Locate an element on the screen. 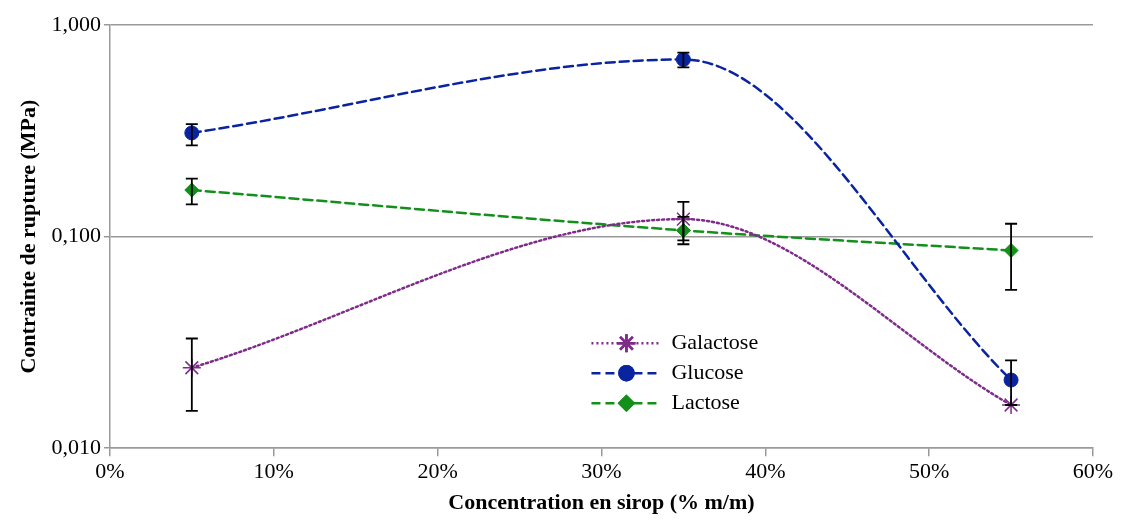  y-tick-label: 0,010 is located at coordinates (76, 446).